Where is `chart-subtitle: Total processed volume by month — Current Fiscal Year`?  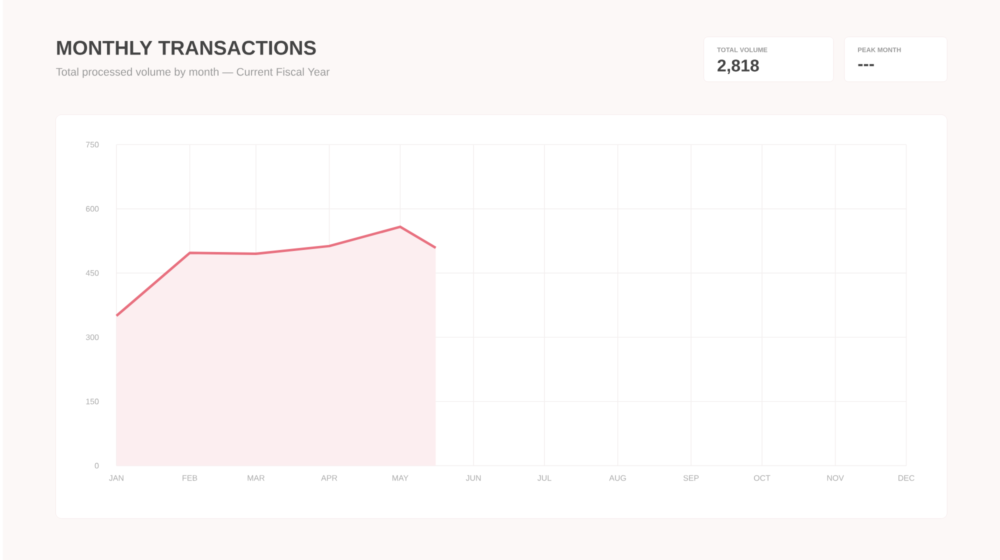
chart-subtitle: Total processed volume by month — Current Fiscal Year is located at coordinates (193, 72).